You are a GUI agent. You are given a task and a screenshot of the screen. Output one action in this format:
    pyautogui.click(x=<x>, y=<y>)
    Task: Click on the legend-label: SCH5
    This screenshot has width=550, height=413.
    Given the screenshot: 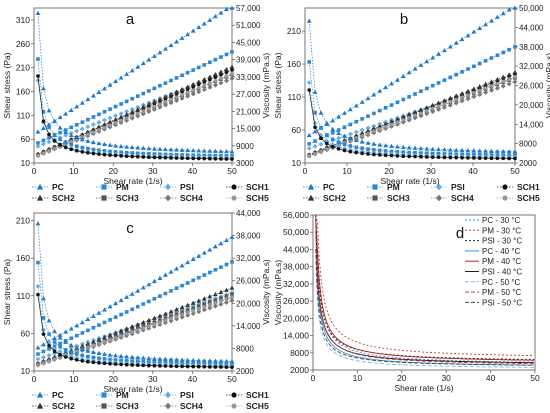 What is the action you would take?
    pyautogui.click(x=257, y=406)
    